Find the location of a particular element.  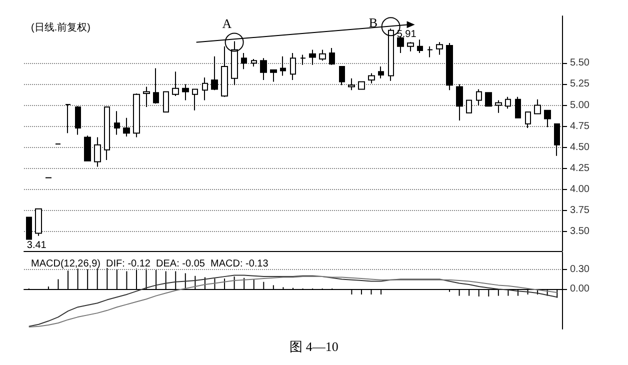

caption: 图 4—10 is located at coordinates (314, 346).